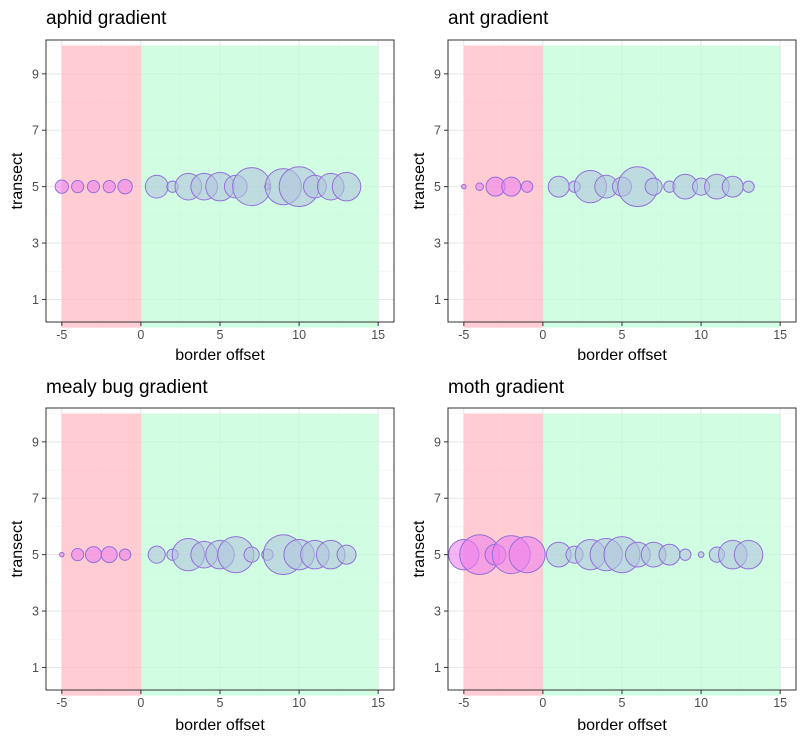 This screenshot has height=740, width=806. What do you see at coordinates (506, 387) in the screenshot?
I see `panel-title: moth gradient` at bounding box center [506, 387].